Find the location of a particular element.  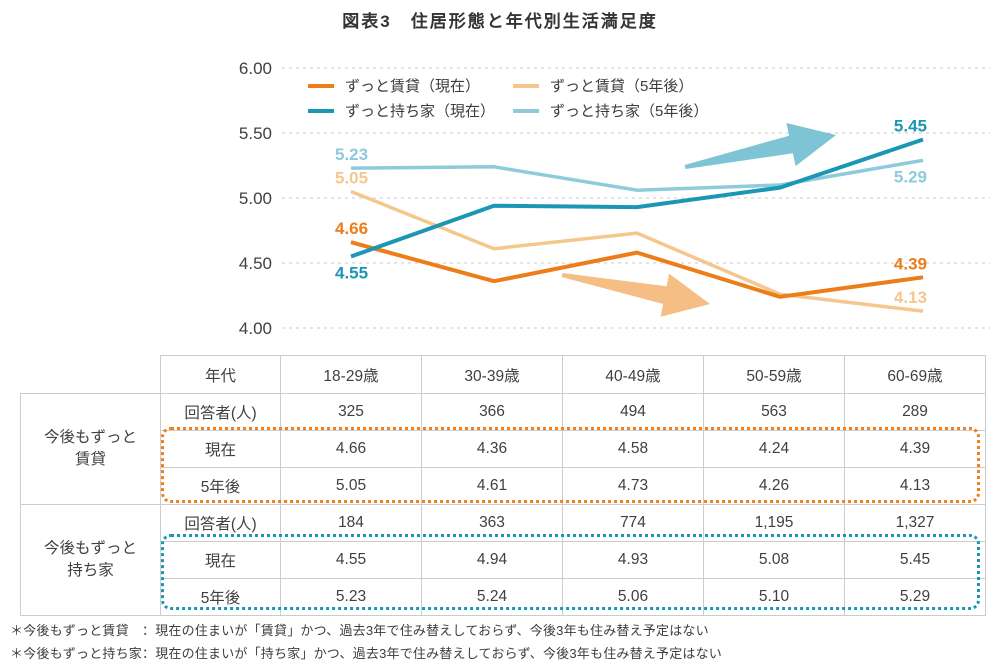

table-row: 5年後 5.05 4.61 4.73 4.26 4.13 is located at coordinates (503, 486).